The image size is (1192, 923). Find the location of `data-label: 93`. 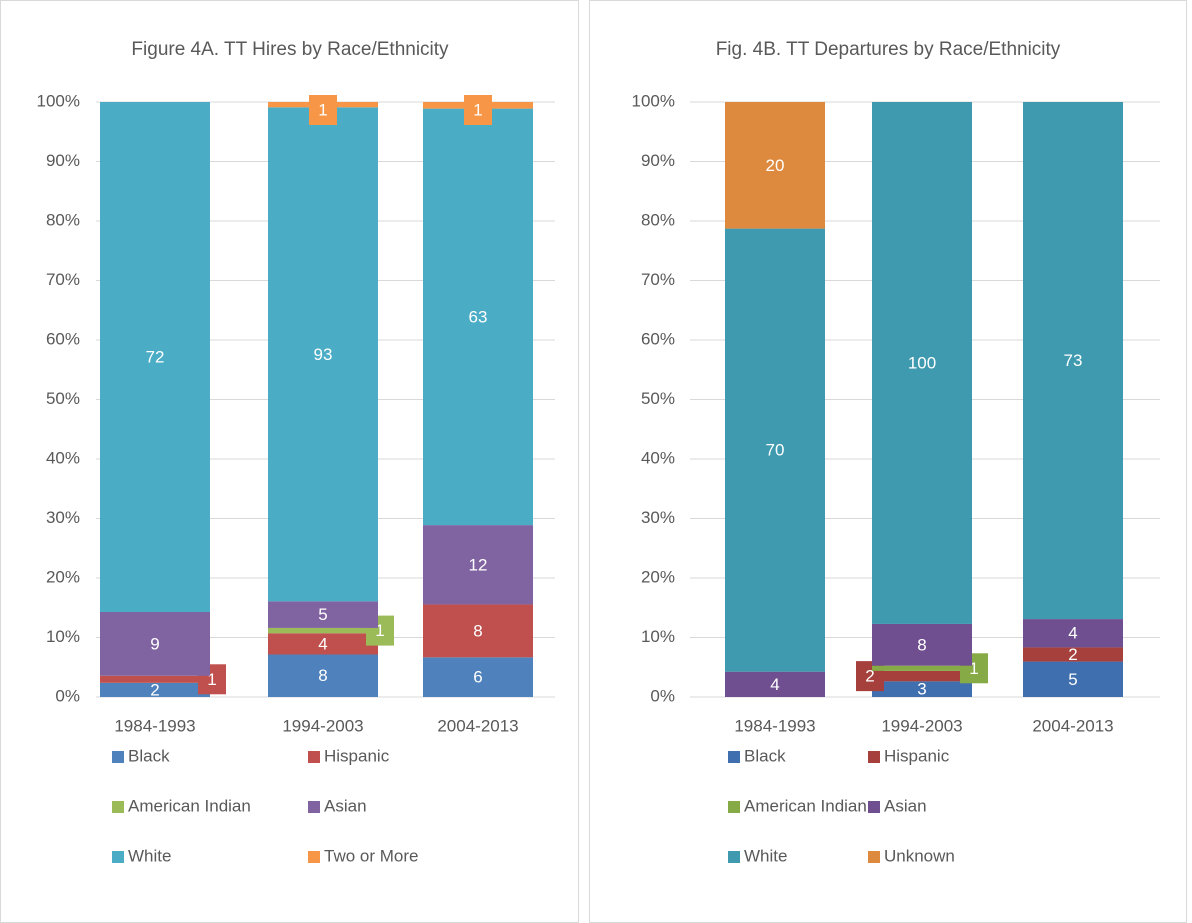

data-label: 93 is located at coordinates (323, 354).